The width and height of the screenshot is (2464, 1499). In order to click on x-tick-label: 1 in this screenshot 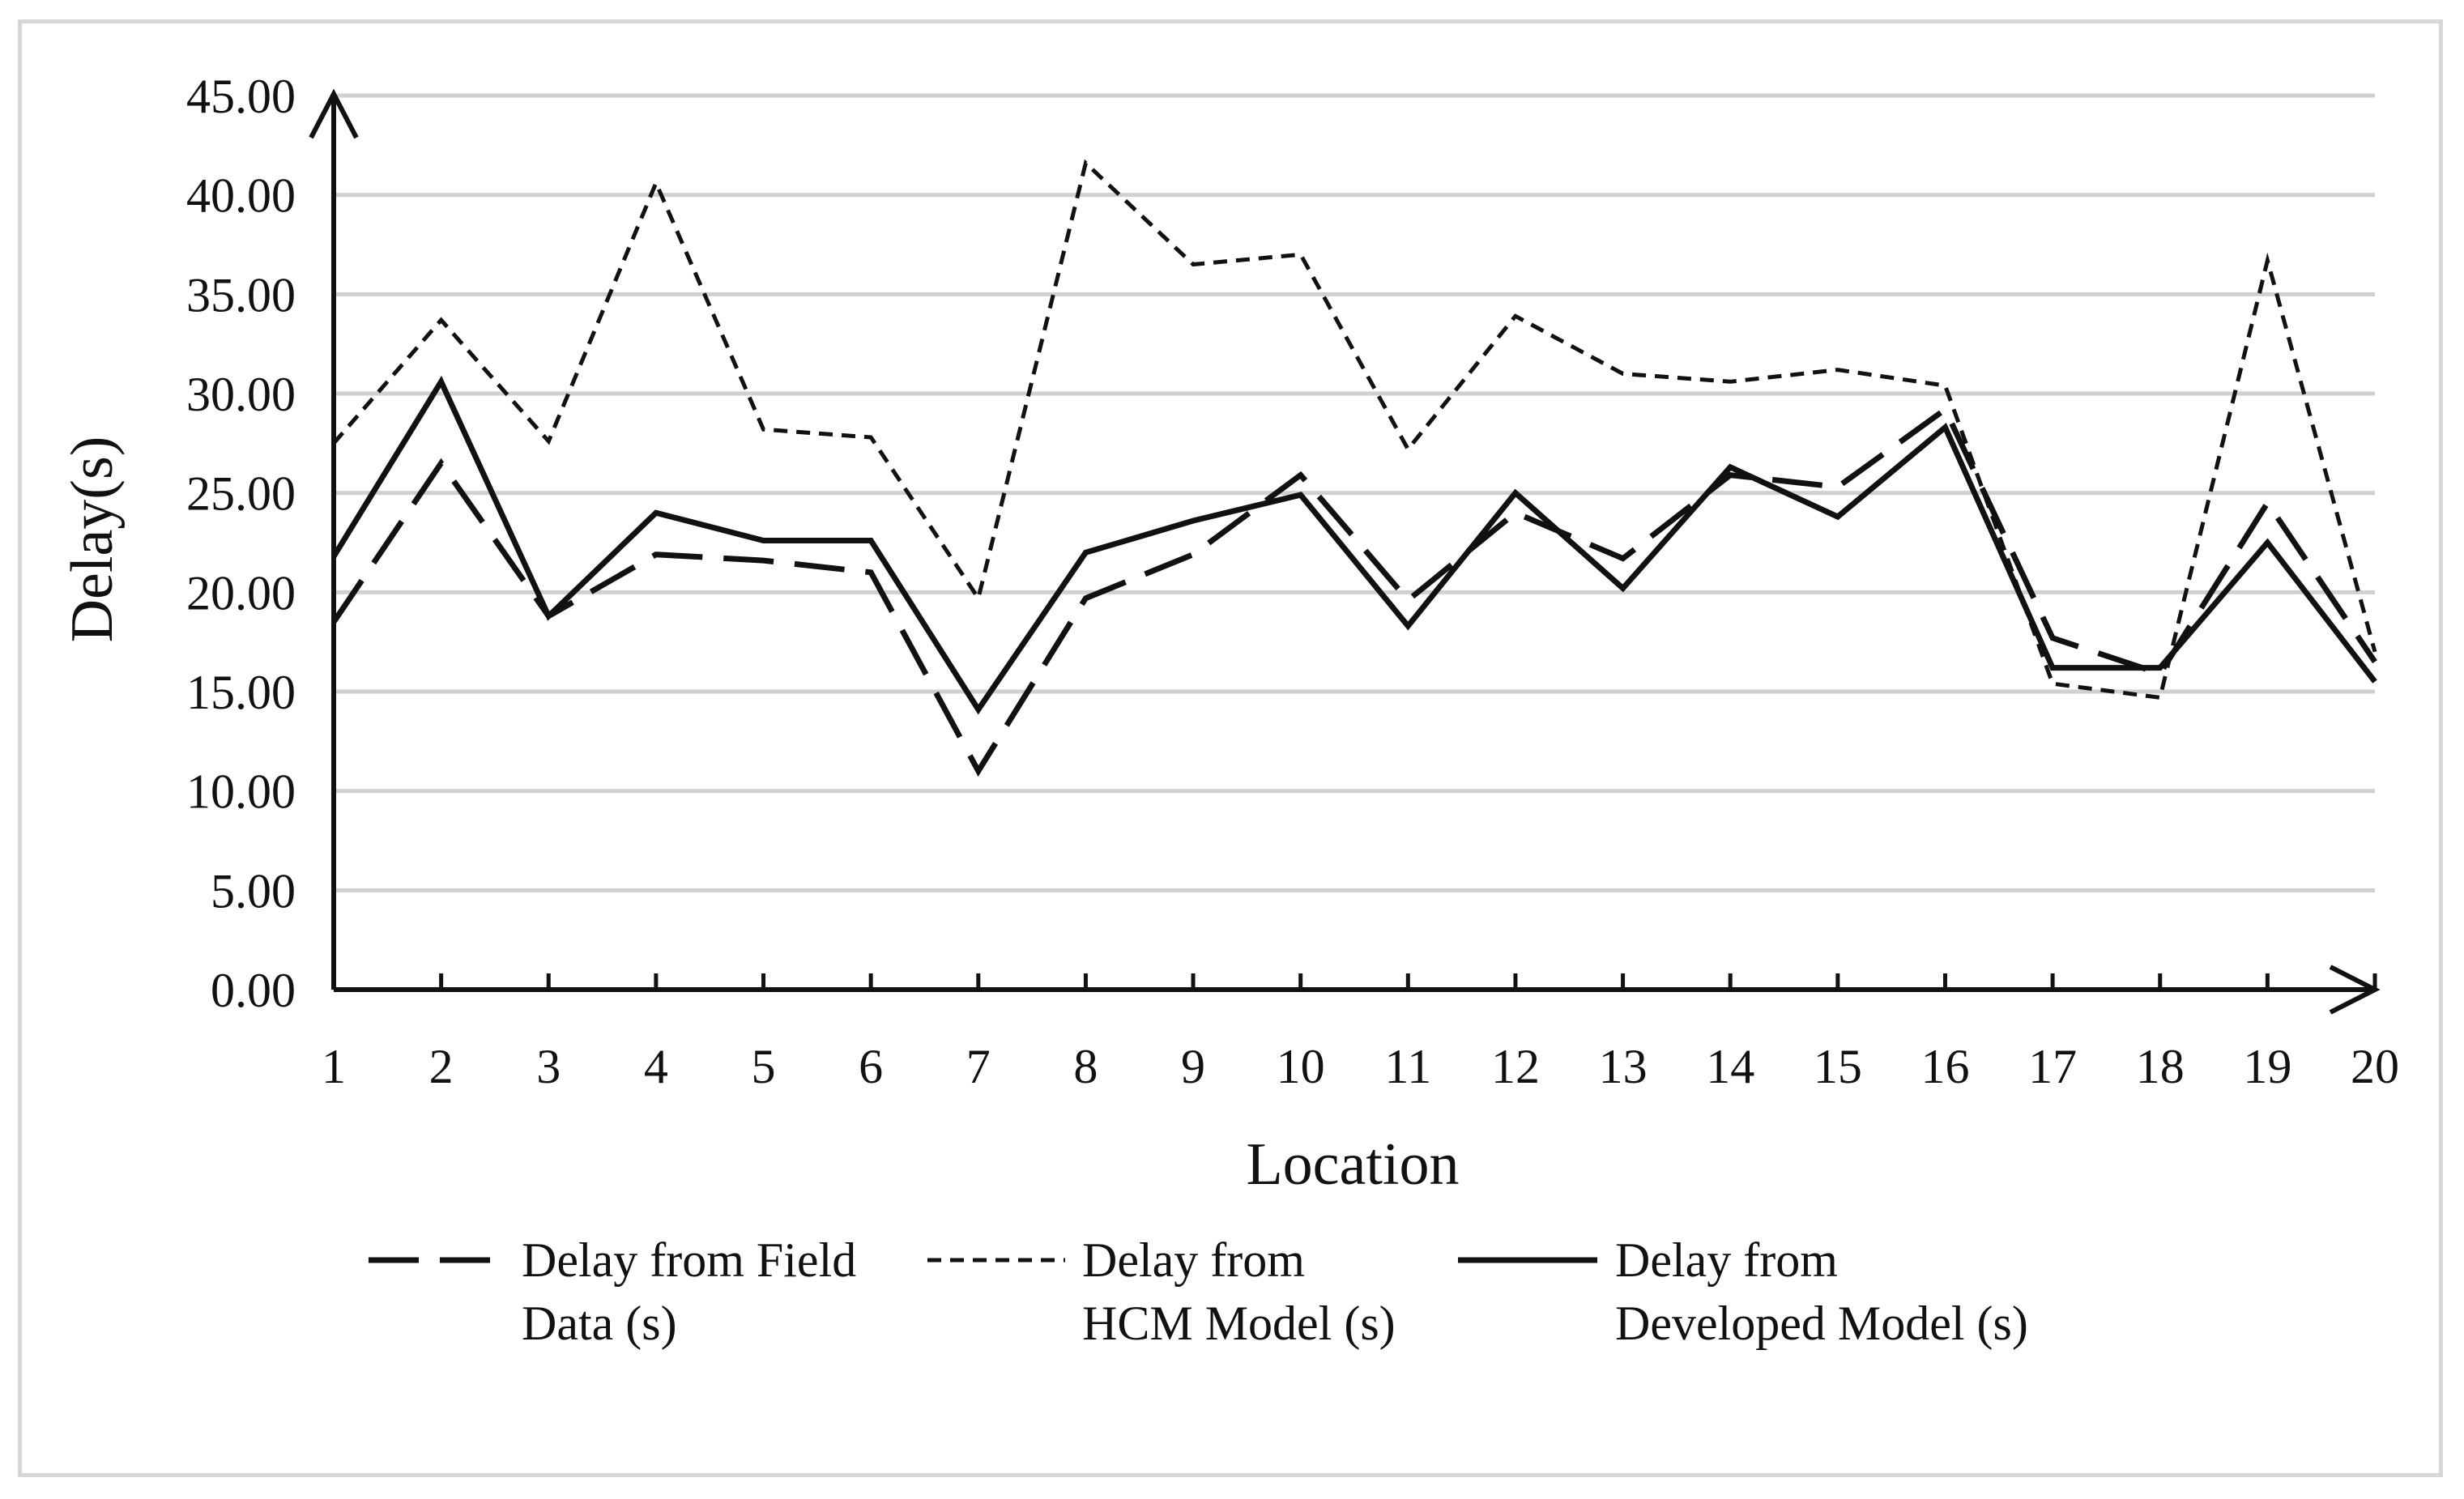, I will do `click(334, 1066)`.